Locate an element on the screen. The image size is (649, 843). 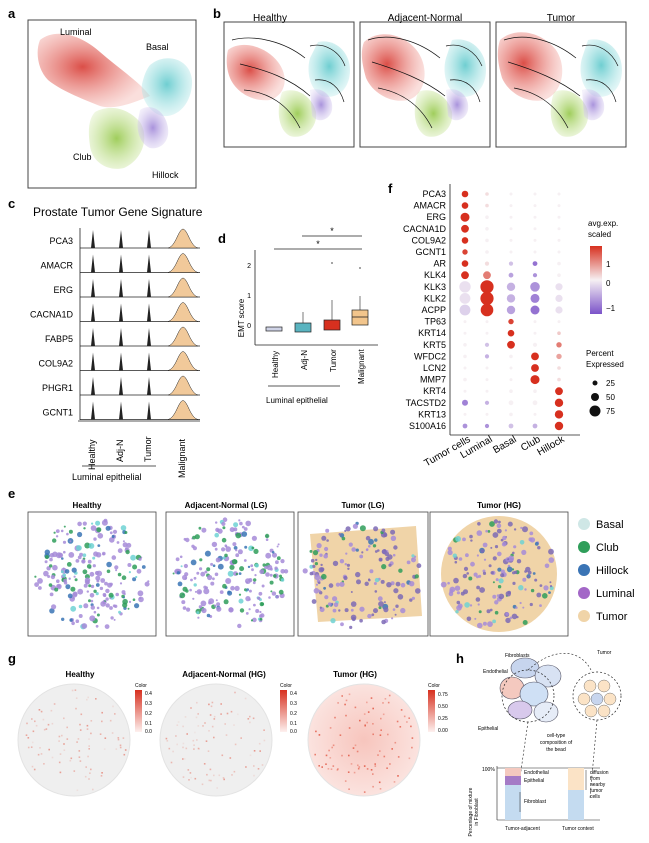
cluster-label-luminal: Luminal is located at coordinates (76, 32).